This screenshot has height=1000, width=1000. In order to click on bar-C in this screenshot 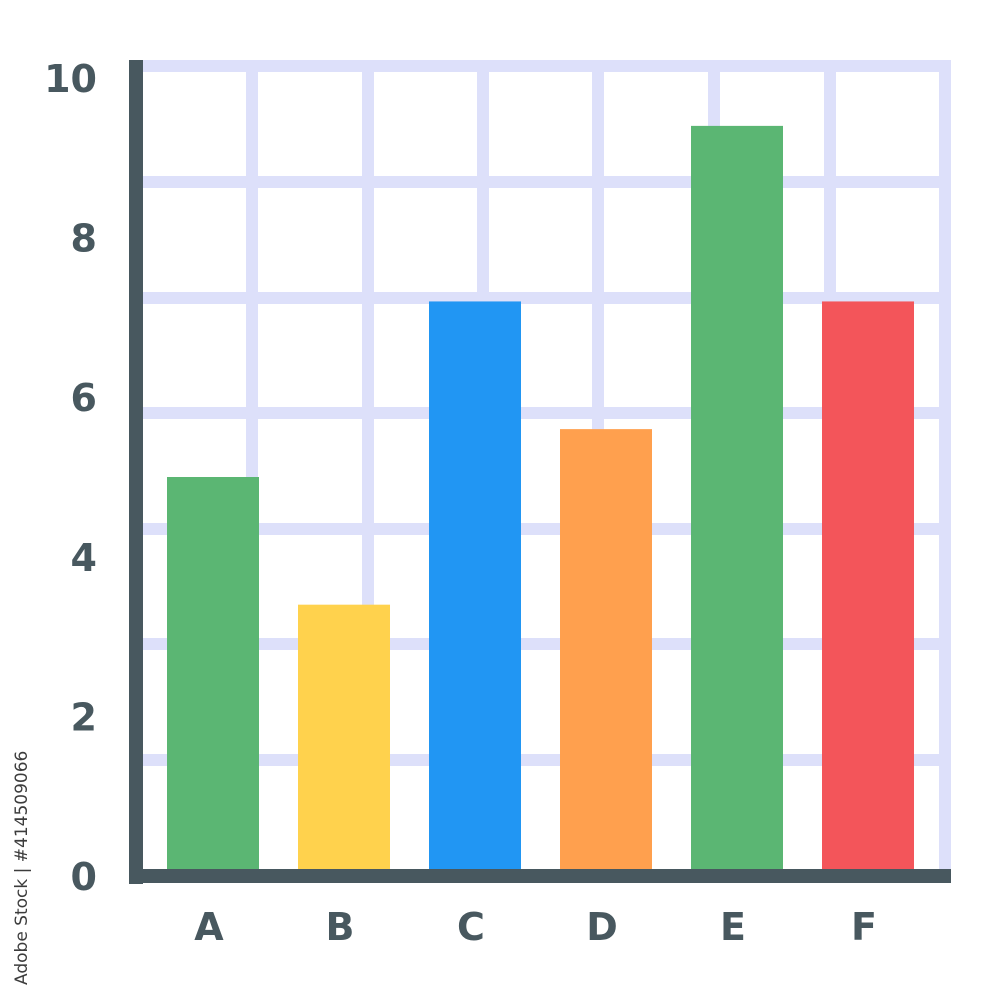, I will do `click(475, 588)`.